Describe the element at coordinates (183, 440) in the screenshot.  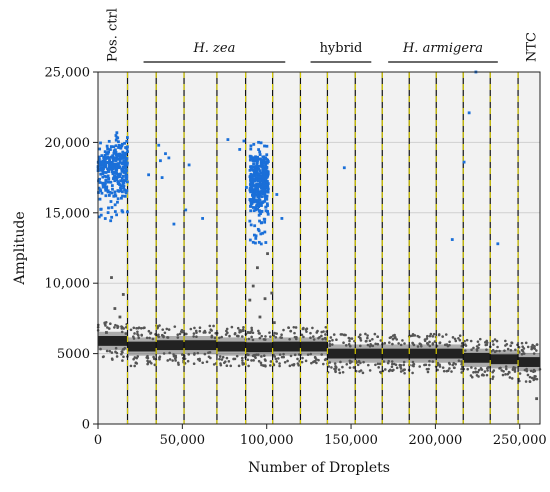
I see `x-tick-label-1: 50,000` at that location.